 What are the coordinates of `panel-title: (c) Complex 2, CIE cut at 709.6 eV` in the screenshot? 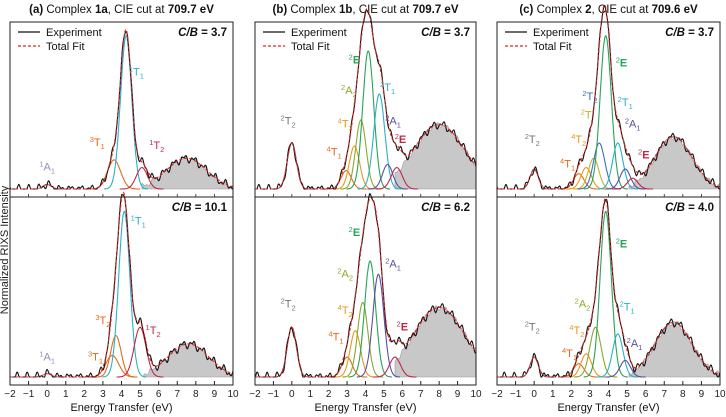 It's located at (608, 10).